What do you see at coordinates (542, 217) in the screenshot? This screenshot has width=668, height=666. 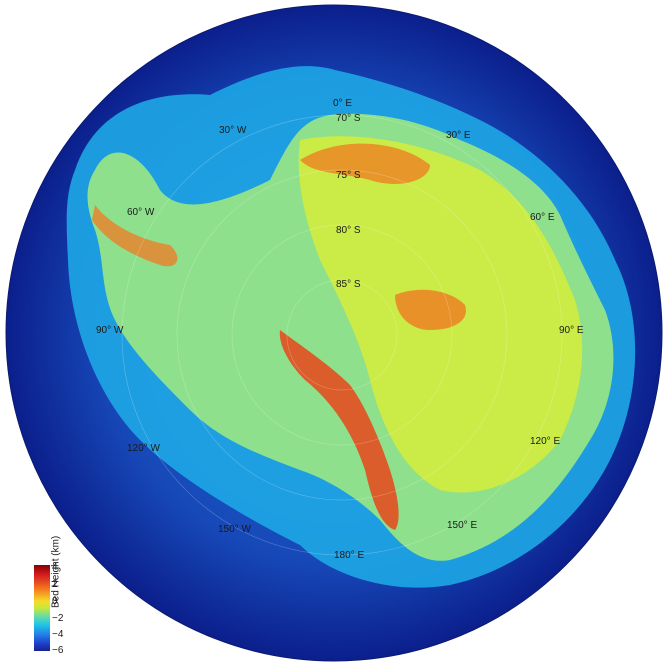 I see `label-60e: 60° E` at bounding box center [542, 217].